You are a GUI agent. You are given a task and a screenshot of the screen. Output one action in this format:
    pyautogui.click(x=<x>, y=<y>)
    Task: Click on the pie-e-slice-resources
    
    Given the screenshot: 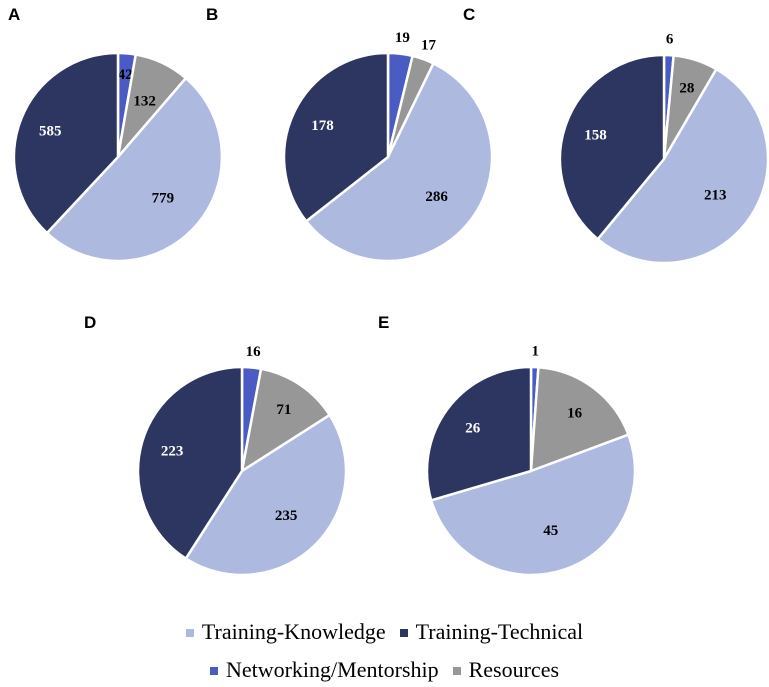 What is the action you would take?
    pyautogui.click(x=579, y=419)
    